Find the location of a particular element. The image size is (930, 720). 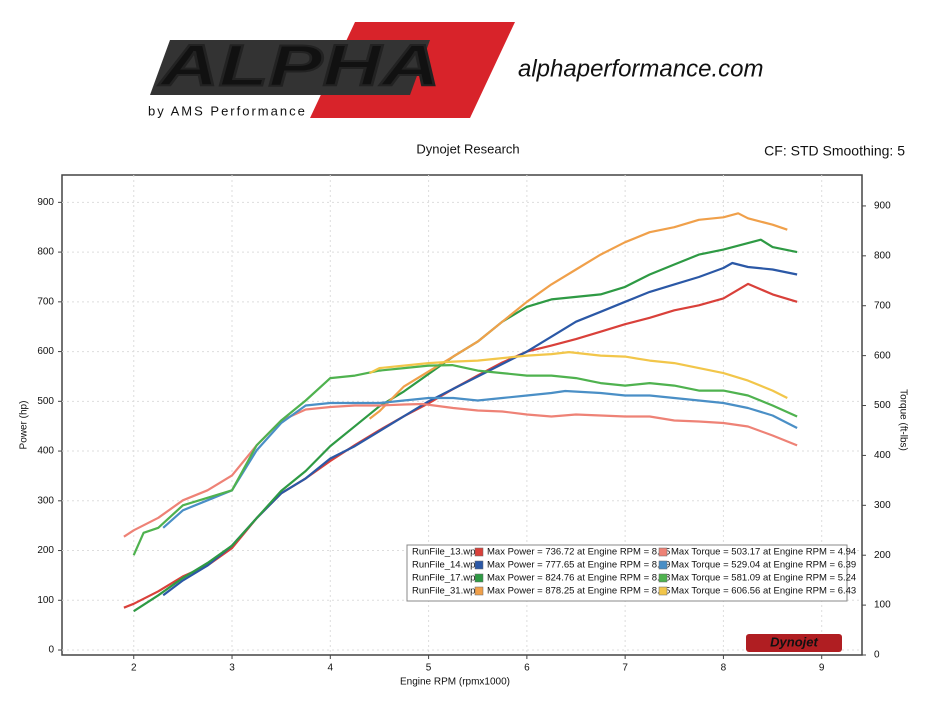

y-tick-label: 100 is located at coordinates (45, 600).